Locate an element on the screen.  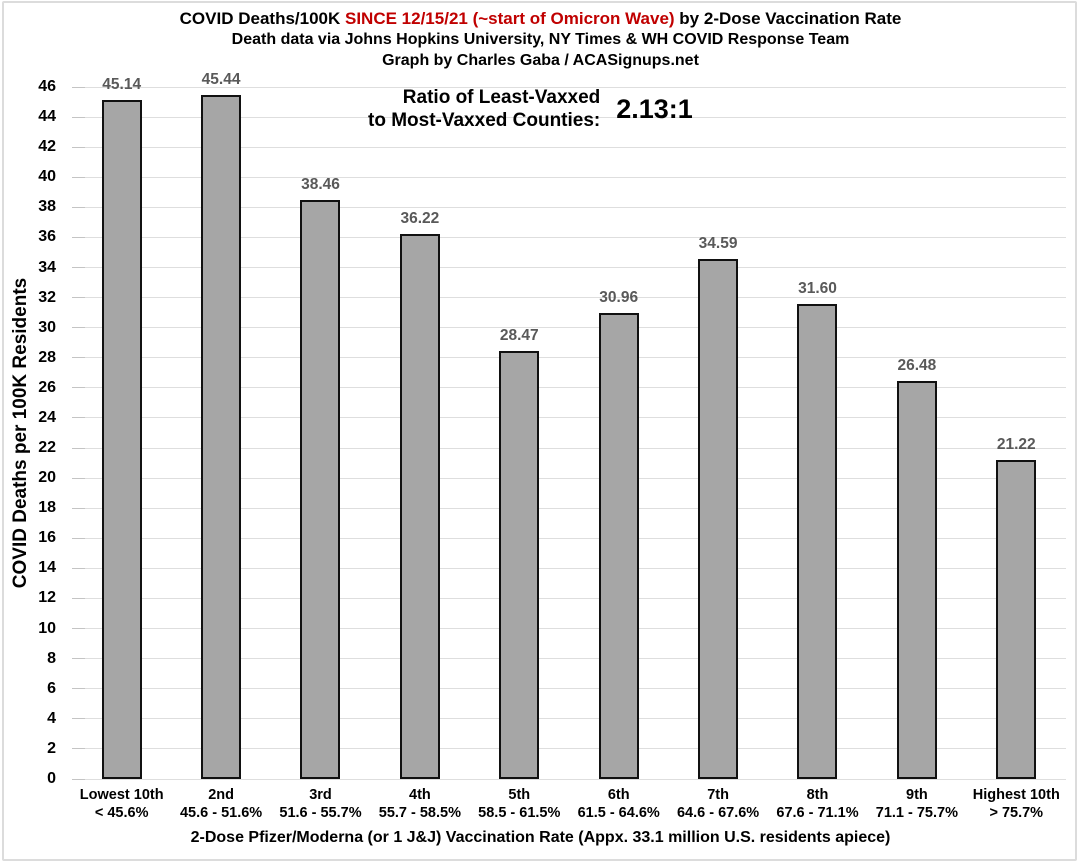
y-tick-label-16: 16 is located at coordinates (47, 538).